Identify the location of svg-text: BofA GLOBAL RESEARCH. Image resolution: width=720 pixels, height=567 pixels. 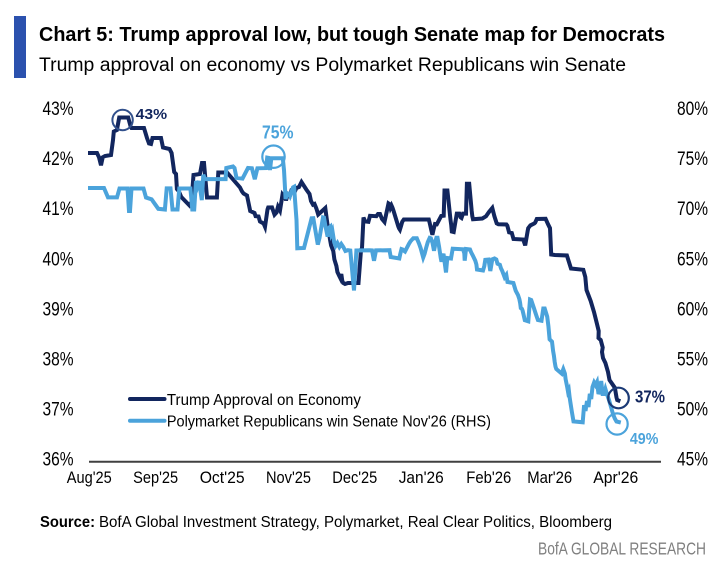
(622, 549).